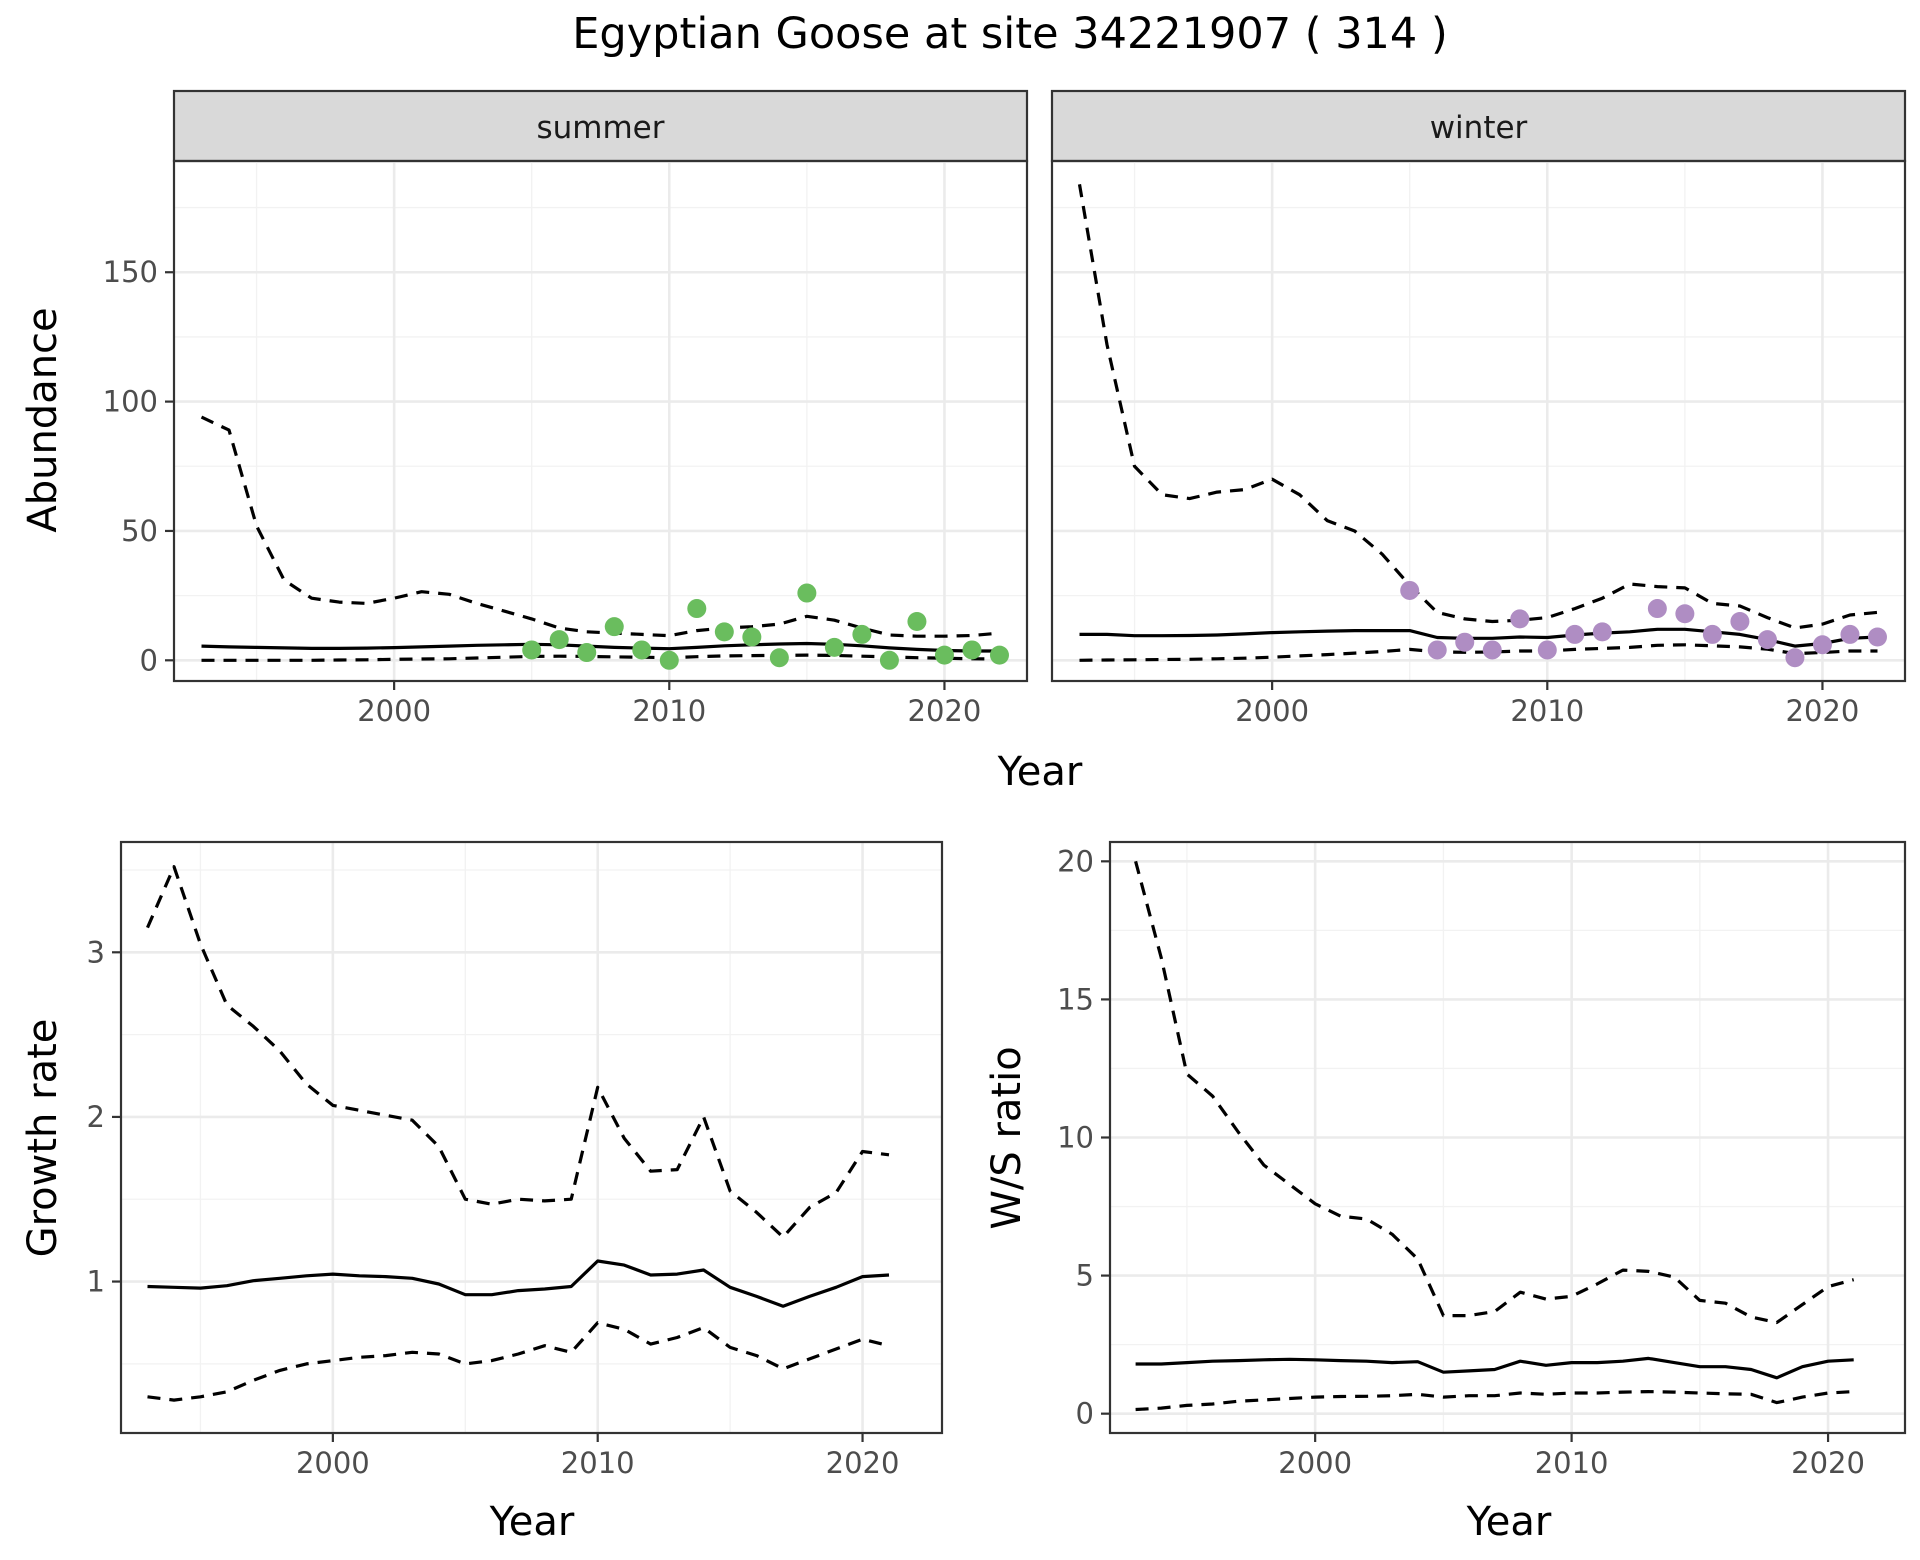 This screenshot has height=1560, width=1920. I want to click on figure-title: Egyptian Goose at site 34221907 ( 314 ), so click(1009, 34).